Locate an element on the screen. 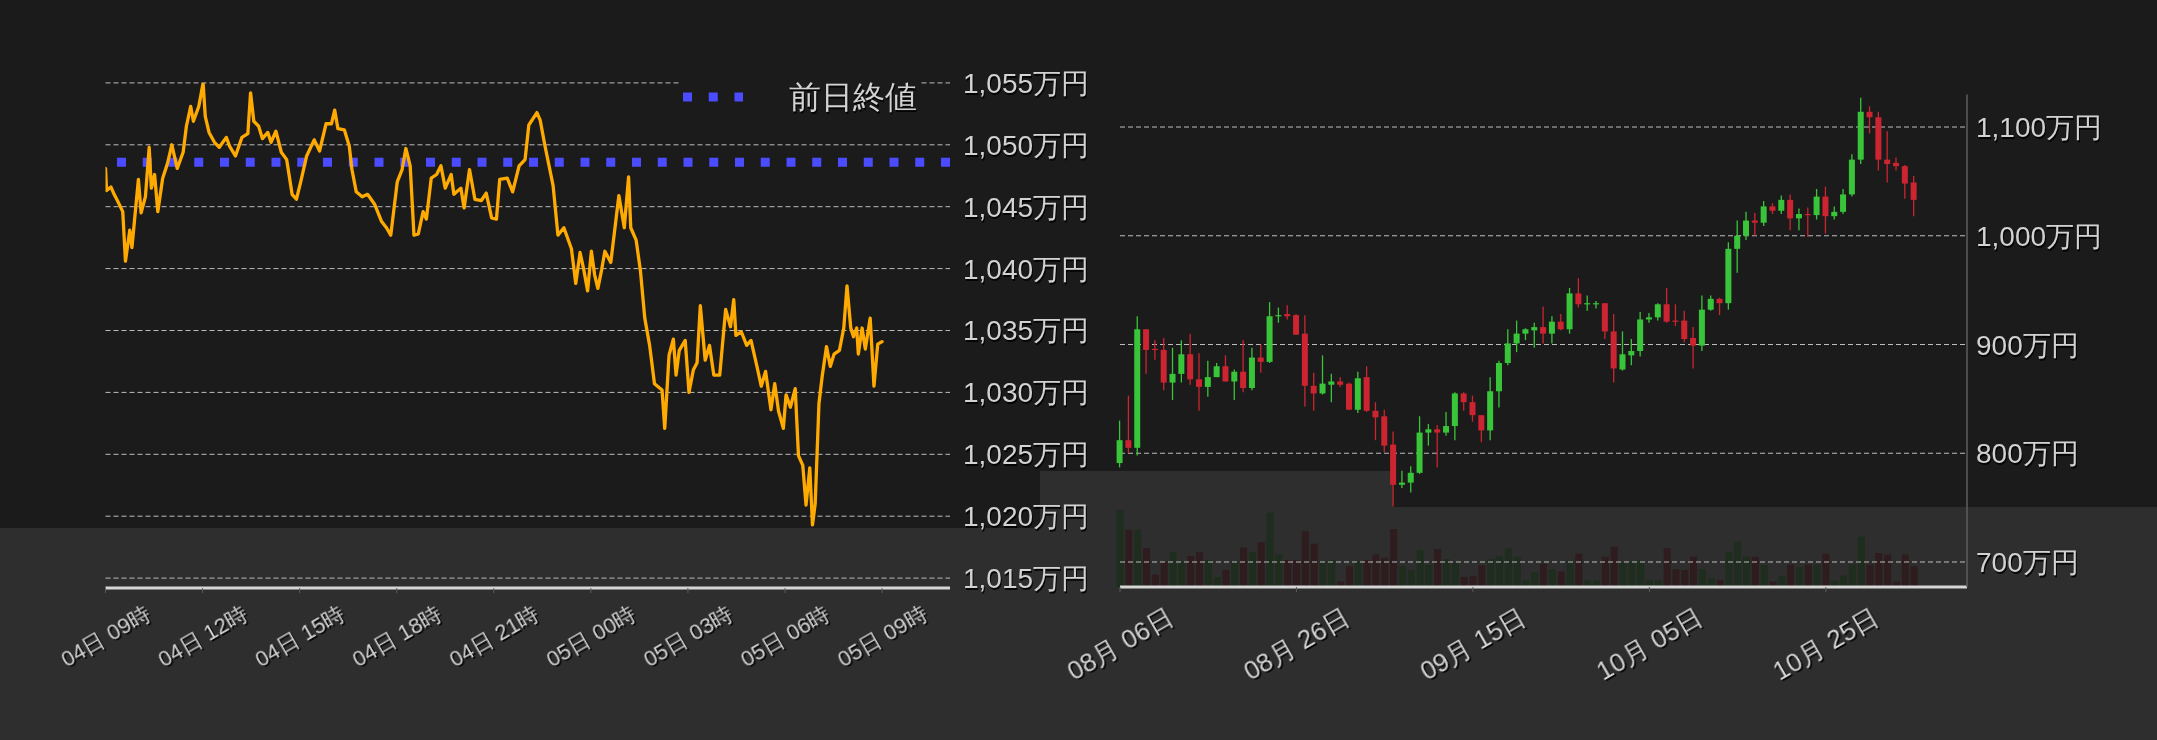  y-tick-label: 1,015万円 is located at coordinates (1026, 578).